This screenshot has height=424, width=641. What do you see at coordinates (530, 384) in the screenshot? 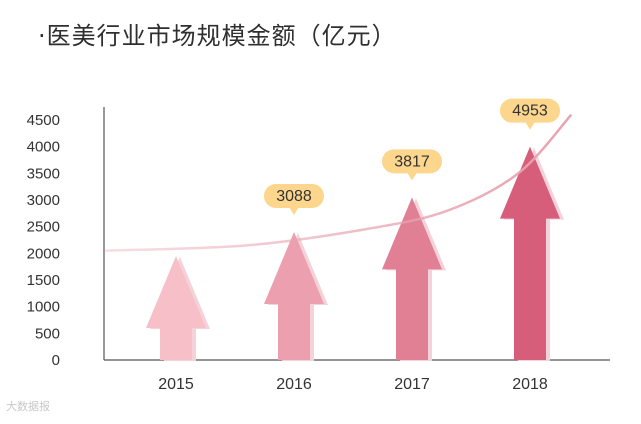
I see `x-category-label: 2018` at bounding box center [530, 384].